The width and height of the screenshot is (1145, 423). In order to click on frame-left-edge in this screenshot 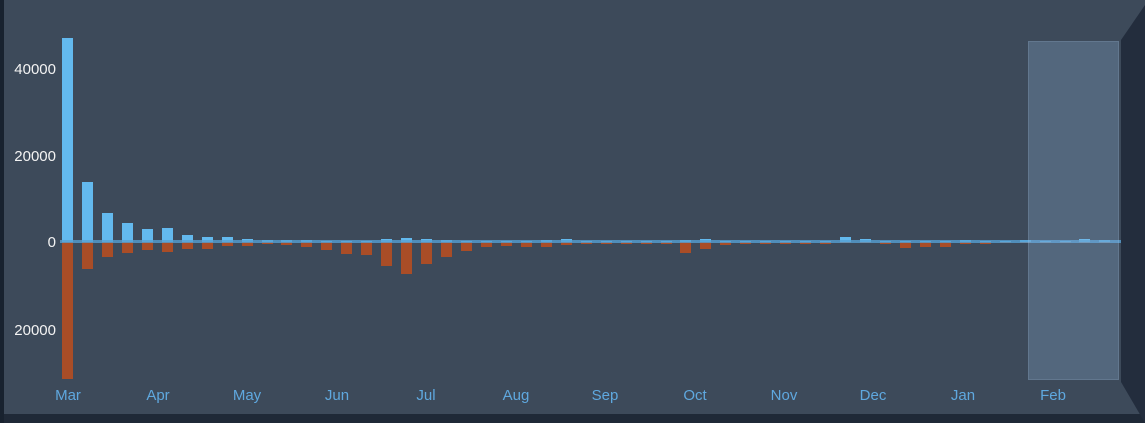, I will do `click(2, 211)`.